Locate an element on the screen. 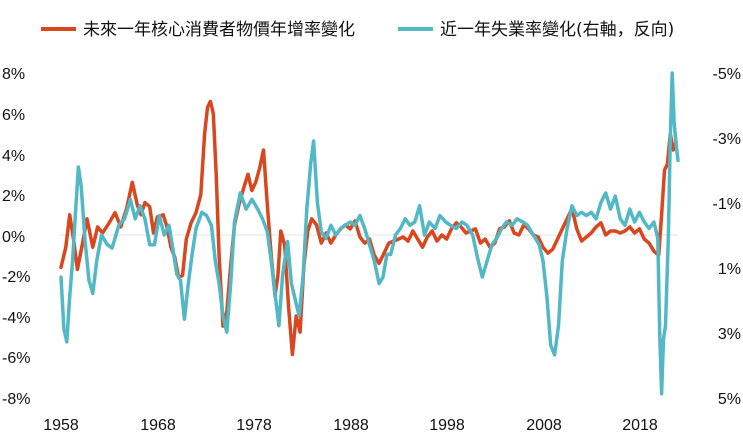 This screenshot has width=743, height=444. y-left-tick-label: -4% is located at coordinates (16, 318).